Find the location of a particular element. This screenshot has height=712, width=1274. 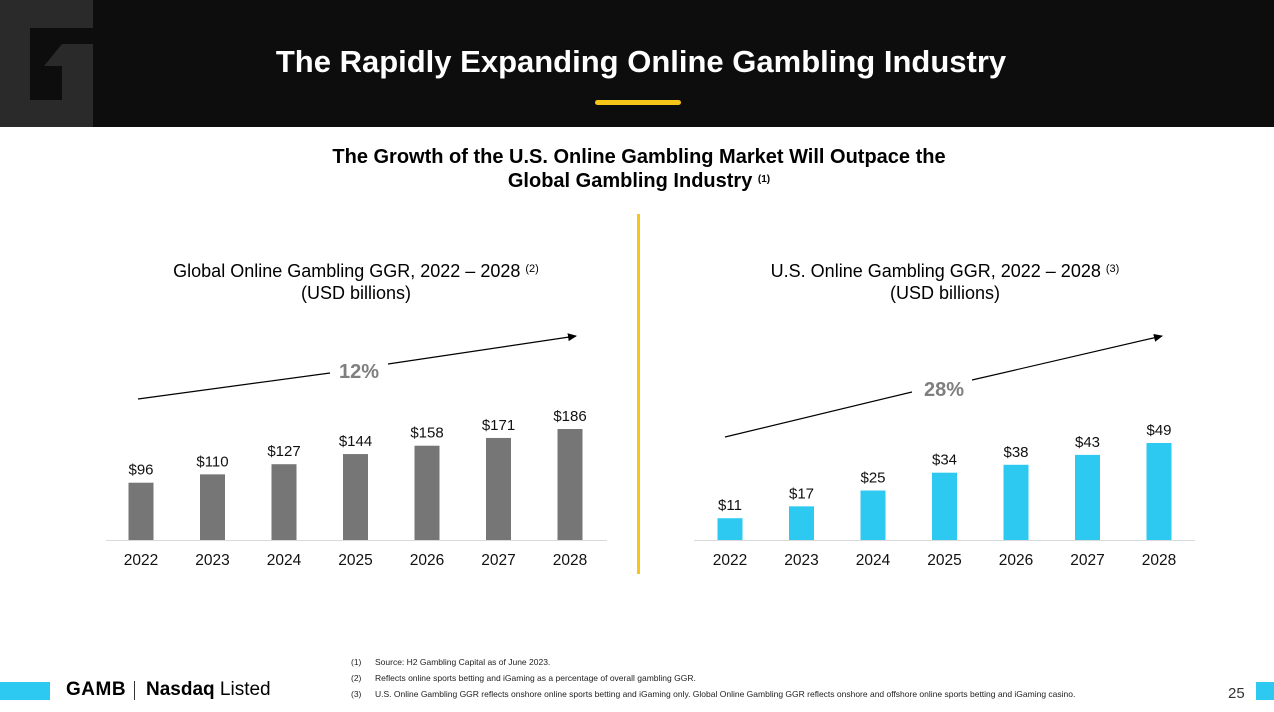

chart-divider is located at coordinates (638, 394).